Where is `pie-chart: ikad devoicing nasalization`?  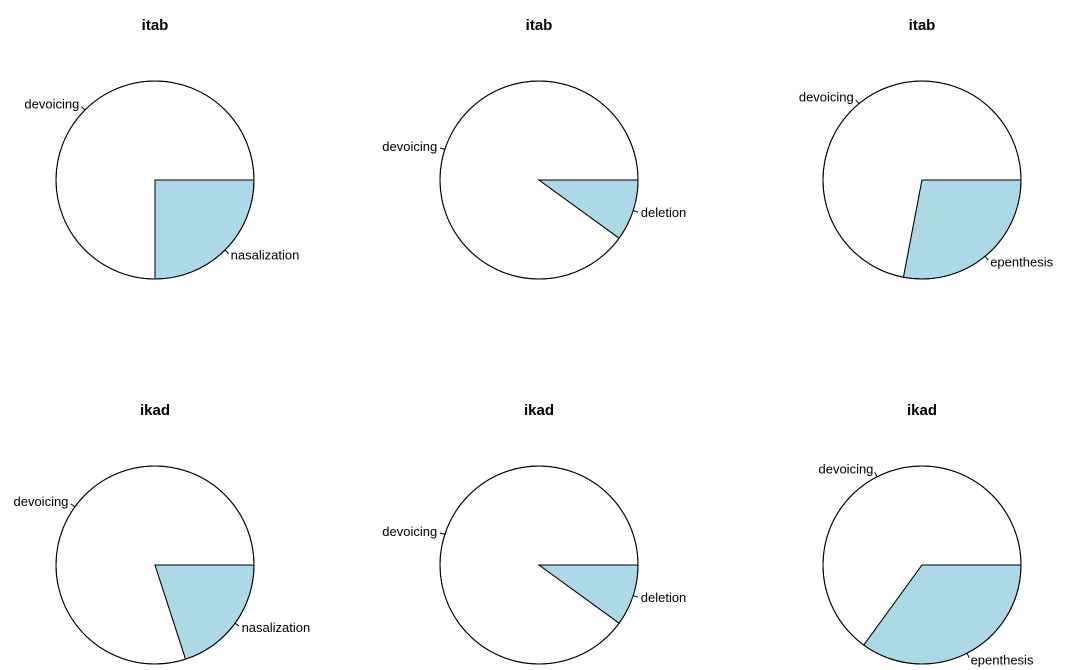 pie-chart: ikad devoicing nasalization is located at coordinates (162, 533).